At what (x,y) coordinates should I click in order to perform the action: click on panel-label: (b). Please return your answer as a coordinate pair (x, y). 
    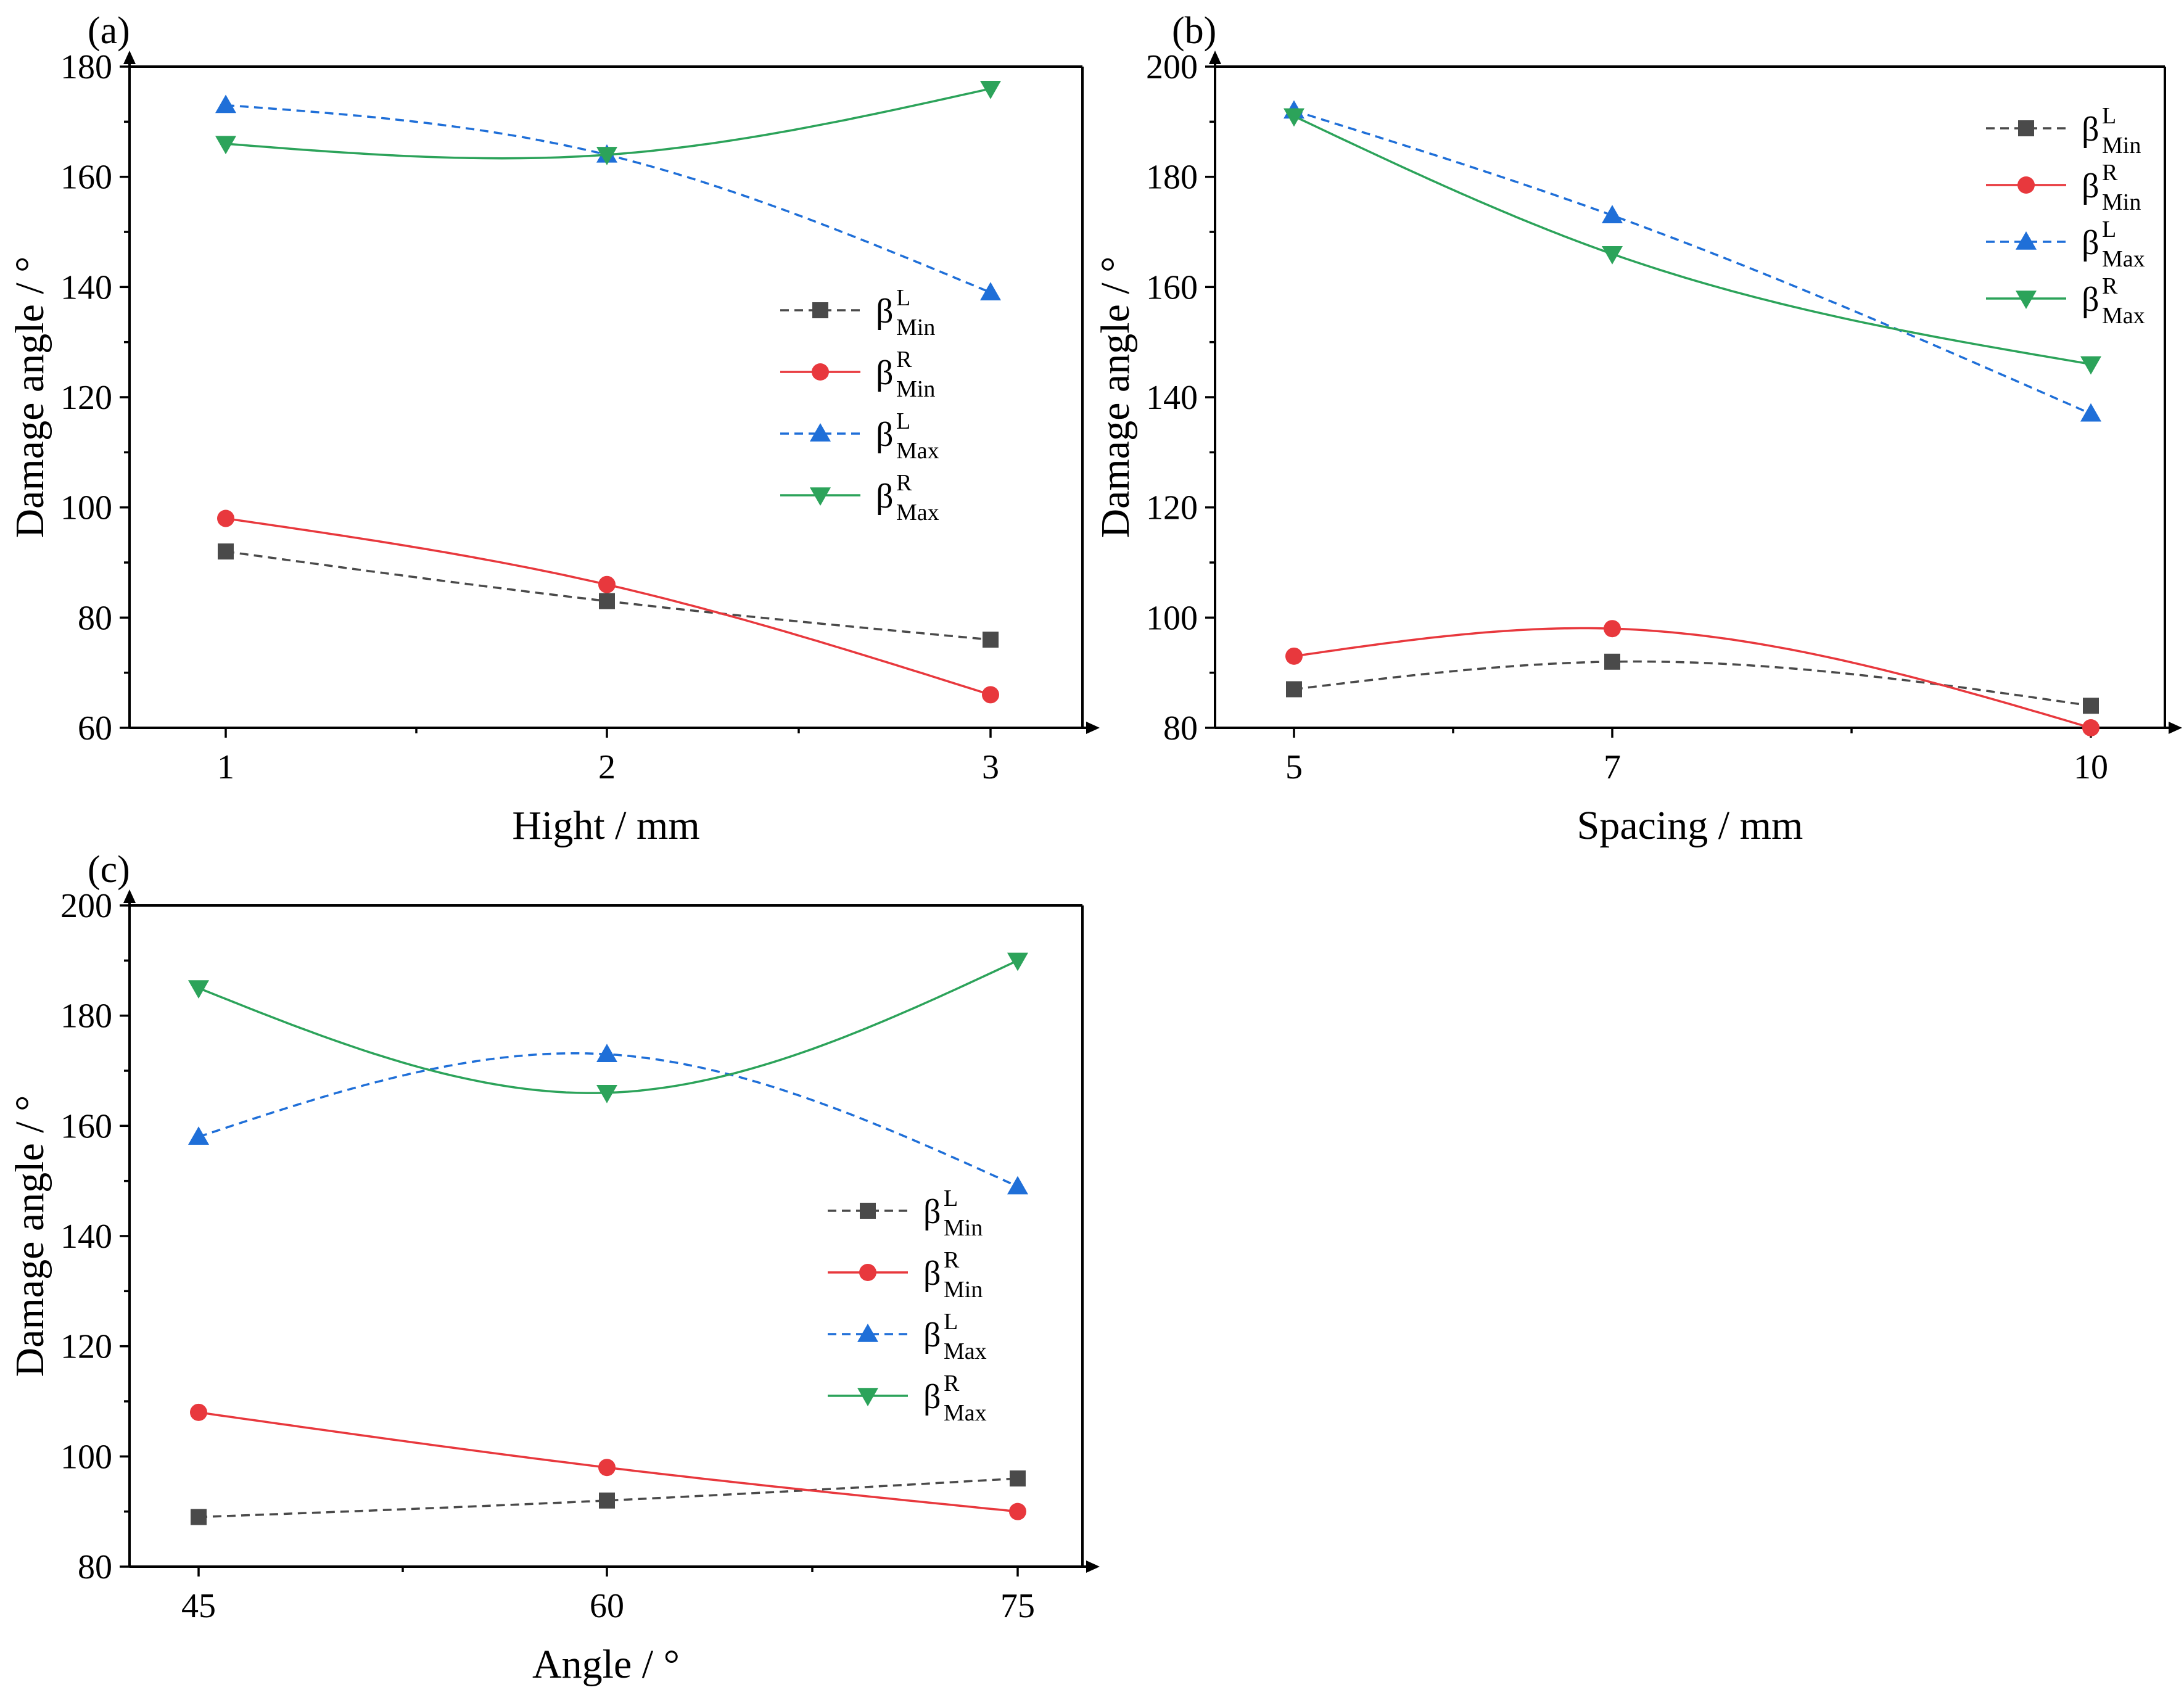
    Looking at the image, I should click on (1194, 31).